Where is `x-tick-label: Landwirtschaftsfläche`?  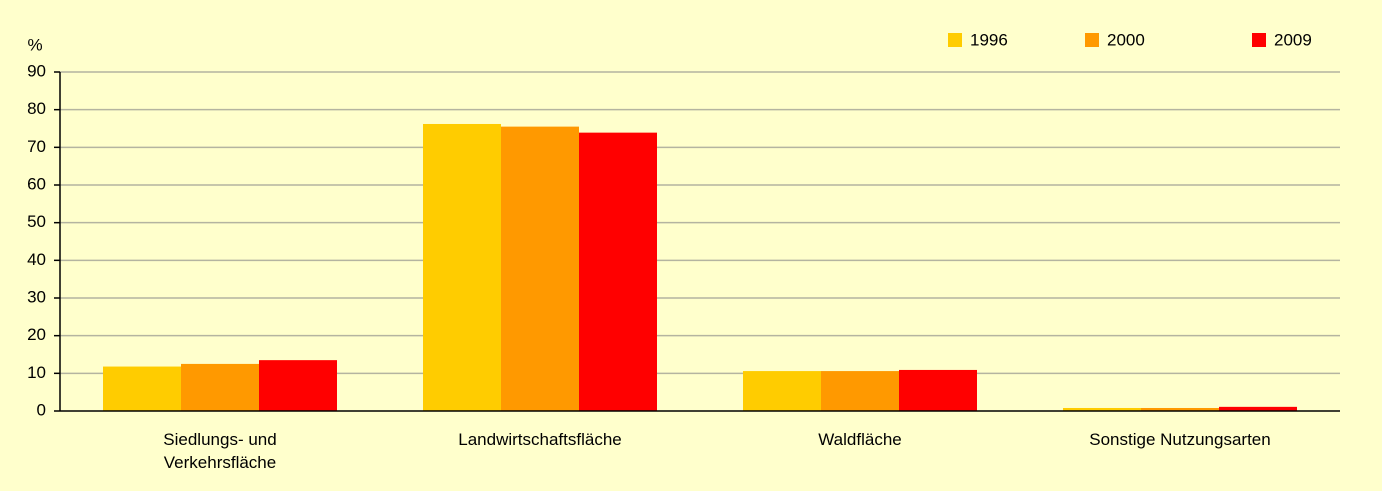 x-tick-label: Landwirtschaftsfläche is located at coordinates (540, 439).